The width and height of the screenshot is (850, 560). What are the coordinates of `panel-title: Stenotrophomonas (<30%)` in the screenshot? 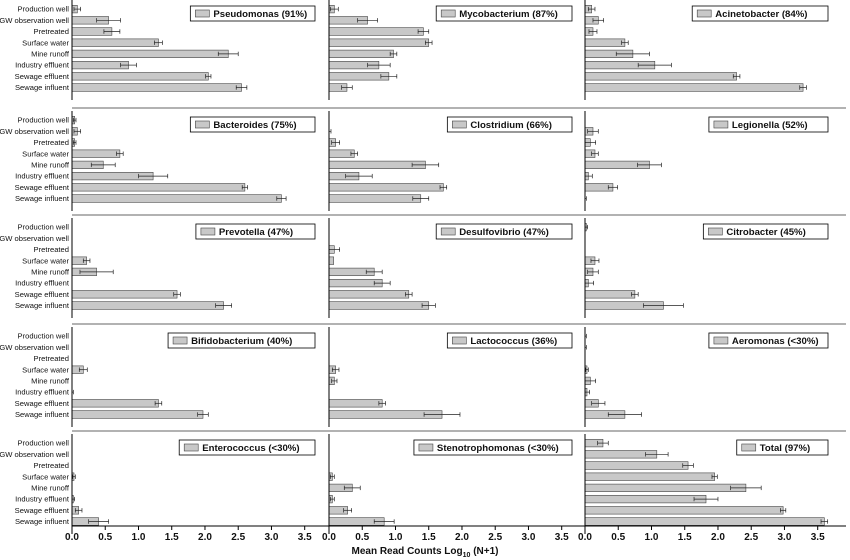 It's located at (498, 448).